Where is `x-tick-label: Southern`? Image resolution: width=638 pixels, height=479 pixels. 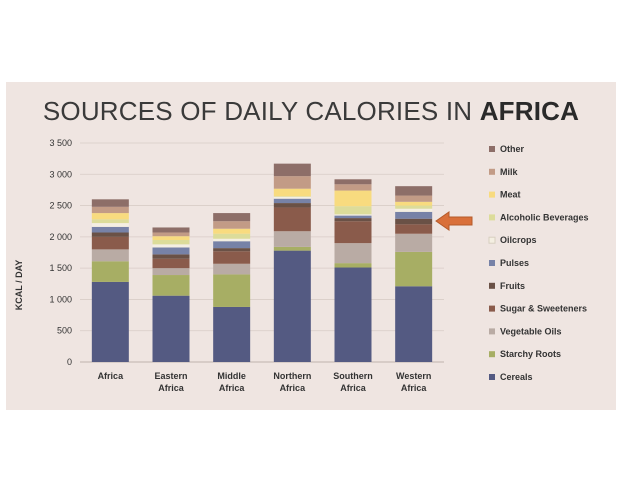 x-tick-label: Southern is located at coordinates (353, 376).